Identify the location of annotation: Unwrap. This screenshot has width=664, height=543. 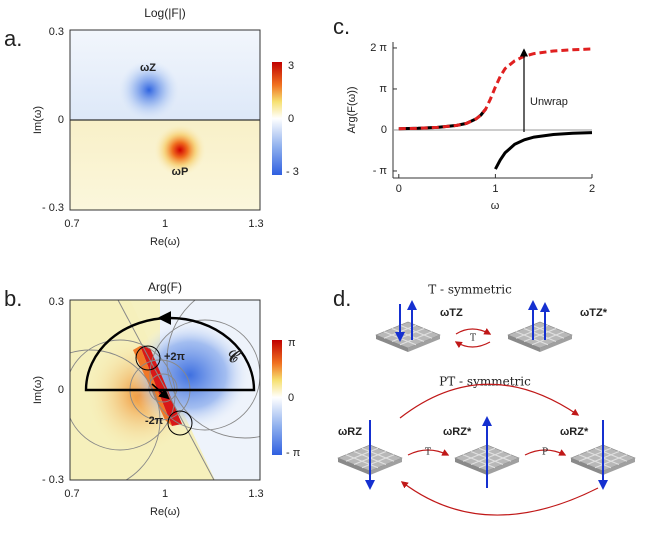
(549, 102).